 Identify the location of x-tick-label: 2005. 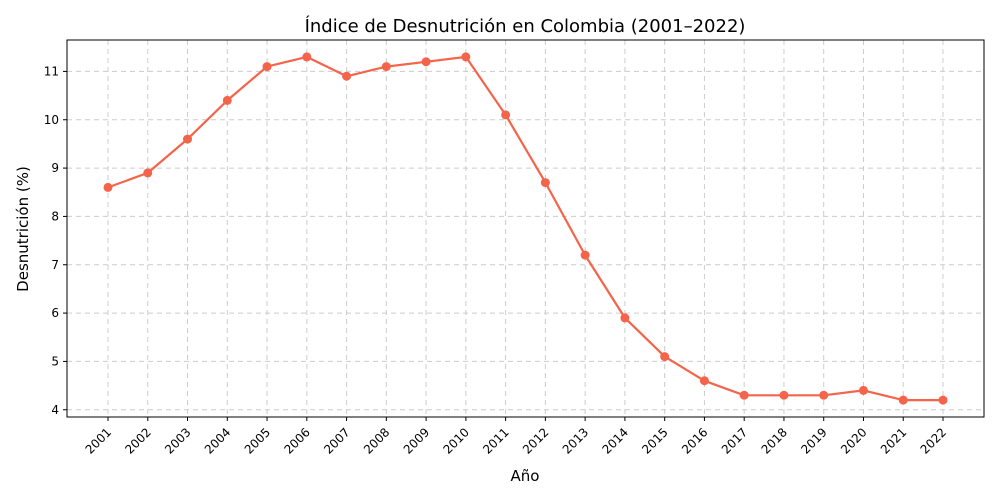
(257, 440).